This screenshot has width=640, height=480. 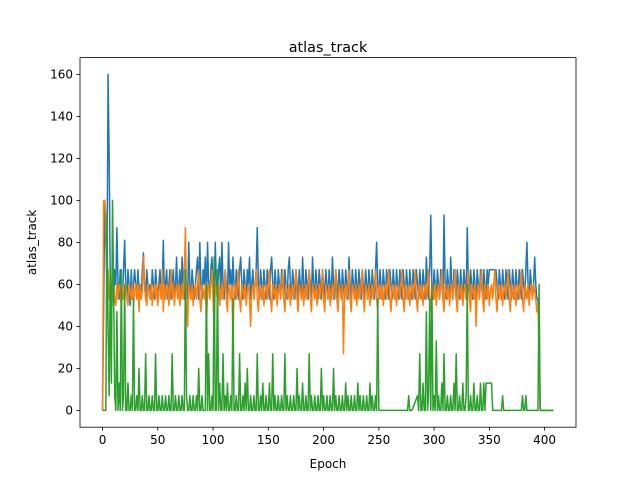 What do you see at coordinates (69, 411) in the screenshot?
I see `y-tick-label: 0` at bounding box center [69, 411].